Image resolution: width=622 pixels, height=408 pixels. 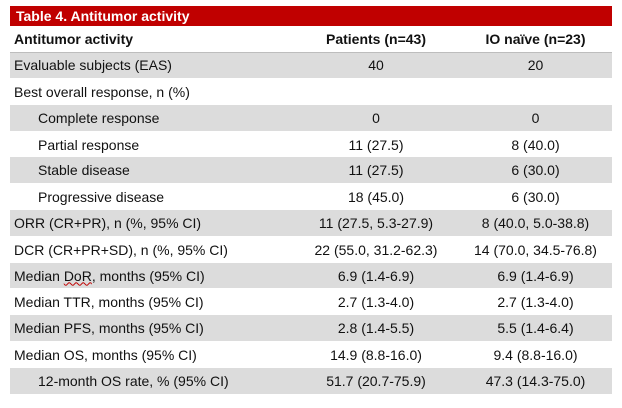 I want to click on table-row: Best overall response, n (%), so click(x=311, y=92).